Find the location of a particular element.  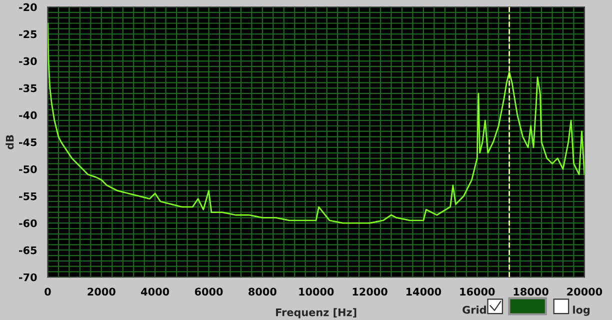

y-axis-title: dB is located at coordinates (10, 142).